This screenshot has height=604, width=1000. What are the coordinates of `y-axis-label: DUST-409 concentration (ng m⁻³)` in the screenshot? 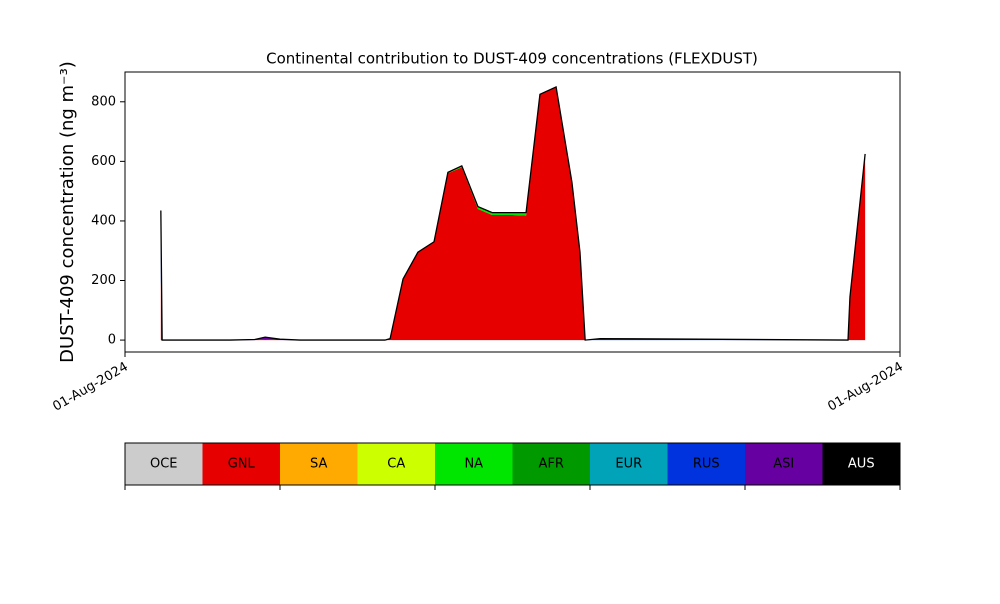 It's located at (67, 212).